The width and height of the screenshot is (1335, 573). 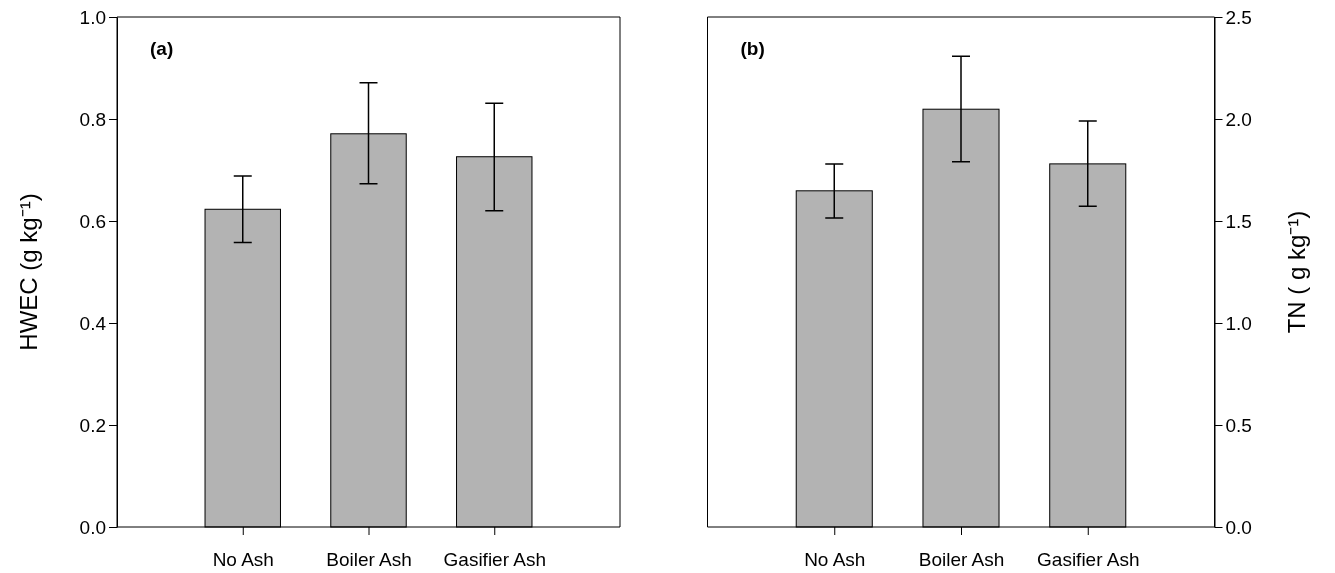 I want to click on text: (a), so click(x=162, y=48).